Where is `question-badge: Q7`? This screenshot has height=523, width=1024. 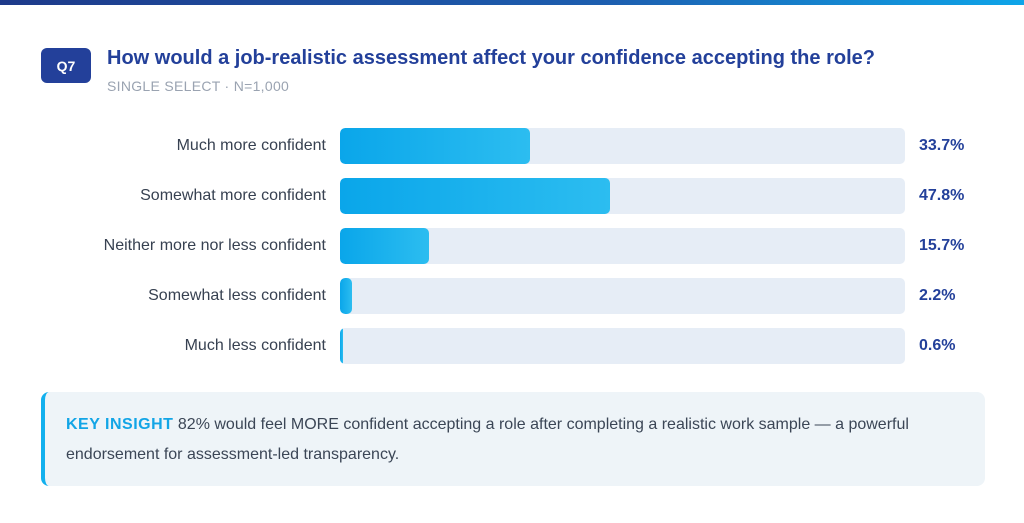 question-badge: Q7 is located at coordinates (66, 65).